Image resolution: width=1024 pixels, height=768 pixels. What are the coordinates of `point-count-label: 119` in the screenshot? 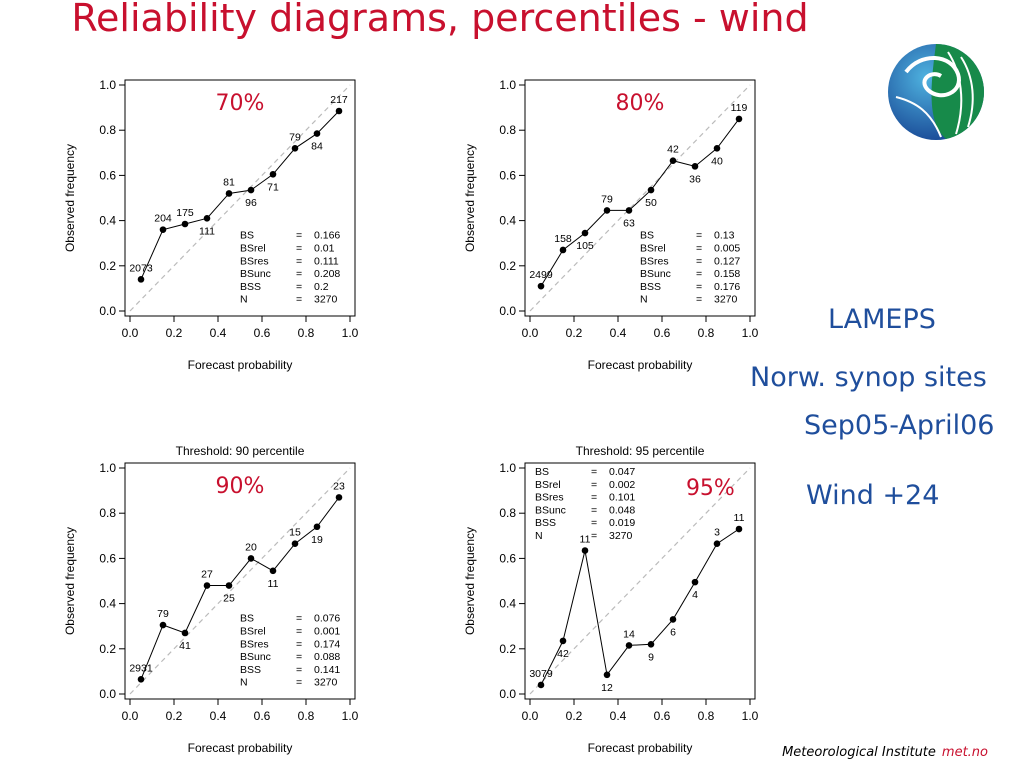 It's located at (739, 108).